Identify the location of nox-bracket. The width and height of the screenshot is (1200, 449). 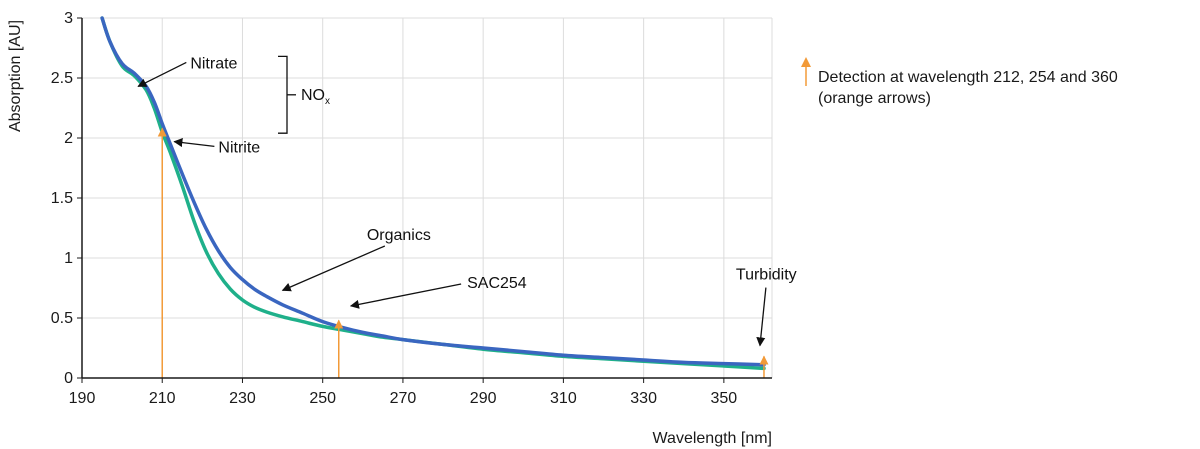
(283, 94).